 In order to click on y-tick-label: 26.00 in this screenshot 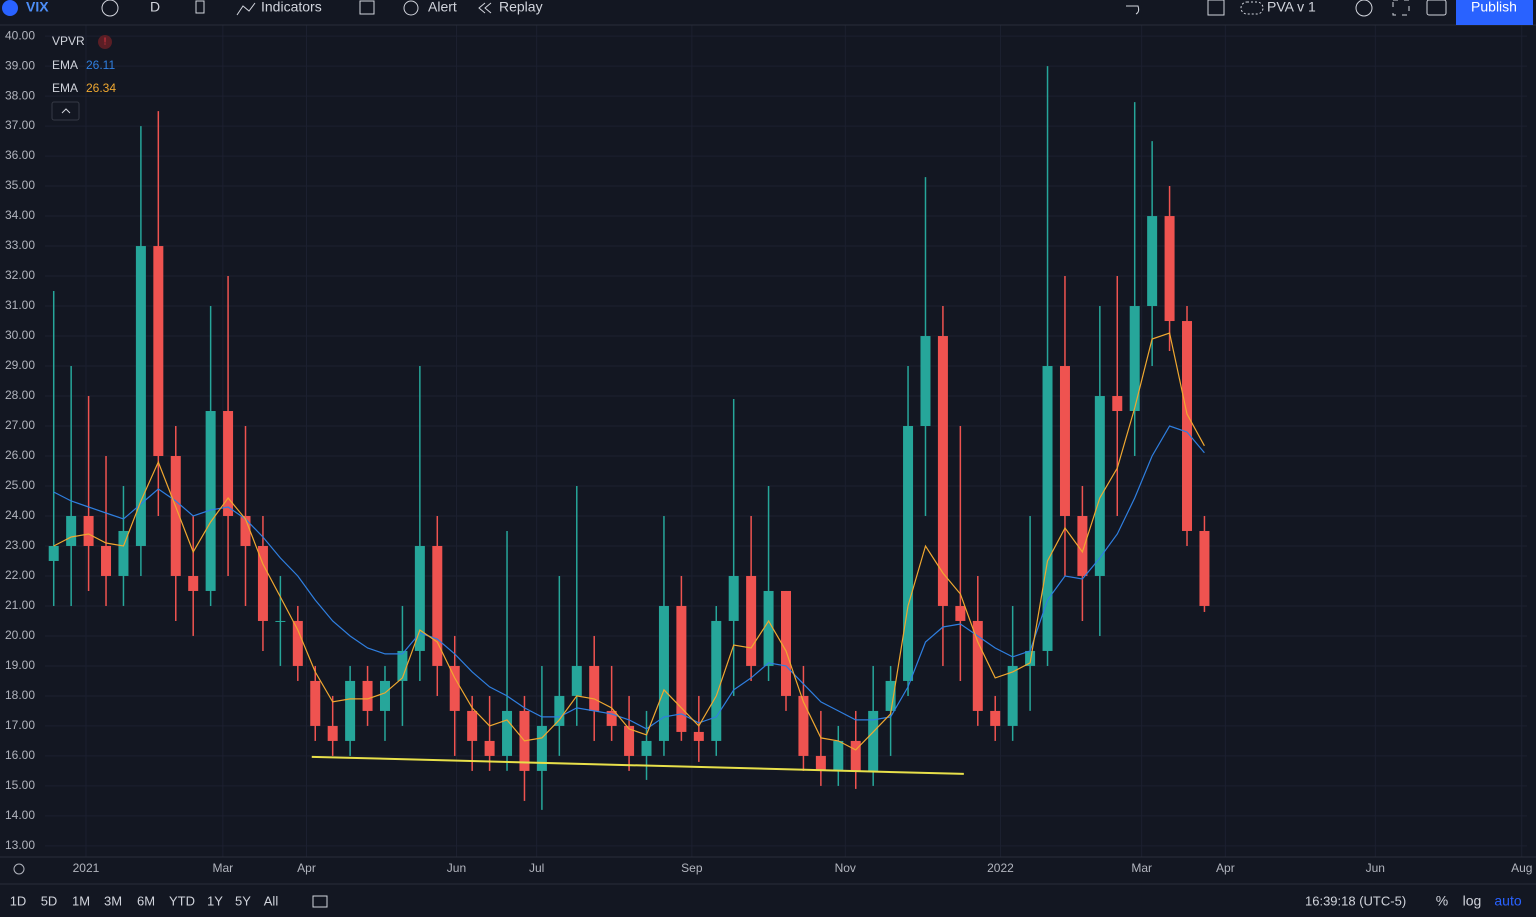, I will do `click(20, 455)`.